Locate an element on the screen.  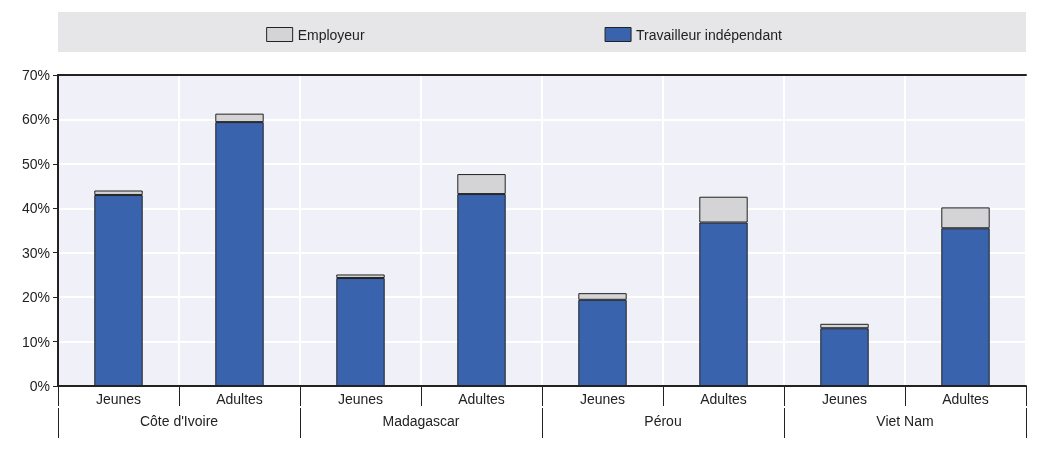
y-tick-label: 40% is located at coordinates (35, 208).